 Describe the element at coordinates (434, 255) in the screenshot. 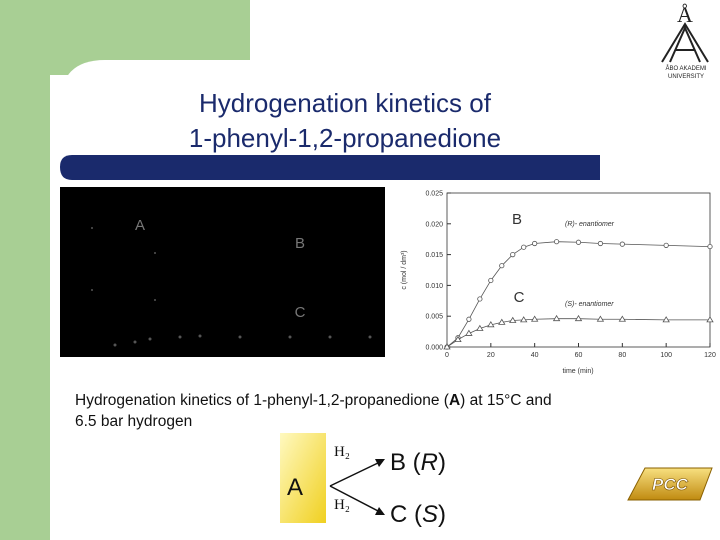

I see `y-tick-label: 0.015` at that location.